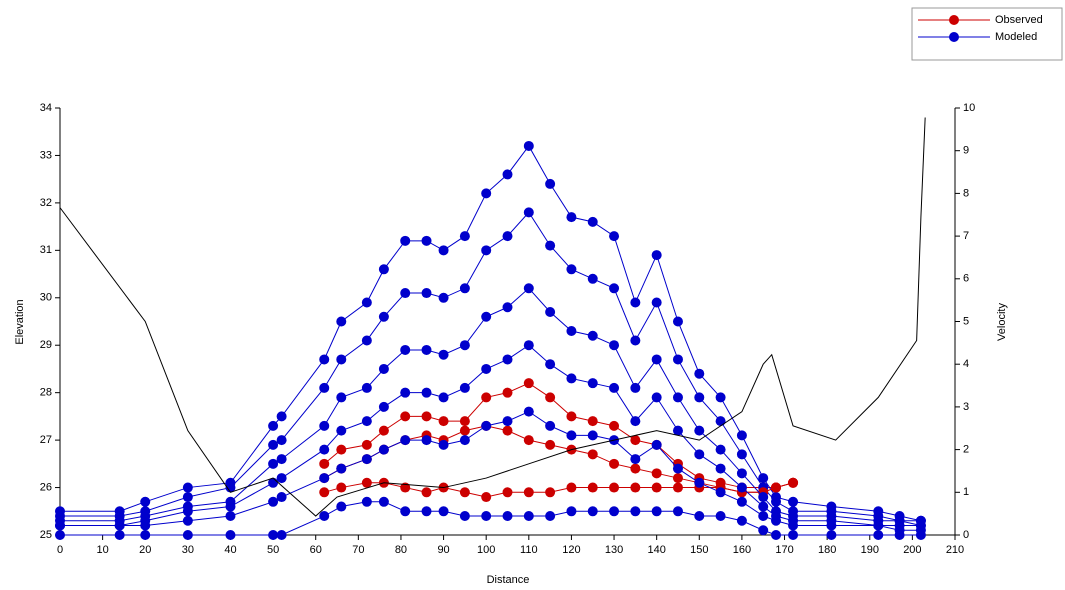  What do you see at coordinates (966, 450) in the screenshot?
I see `y2-tick-label: 2` at bounding box center [966, 450].